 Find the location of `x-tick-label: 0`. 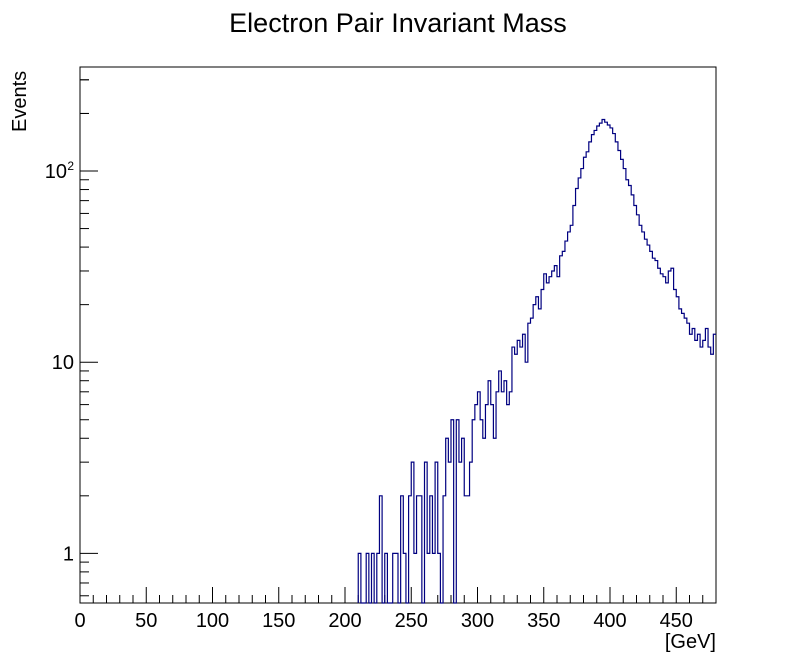

x-tick-label: 0 is located at coordinates (79, 621).